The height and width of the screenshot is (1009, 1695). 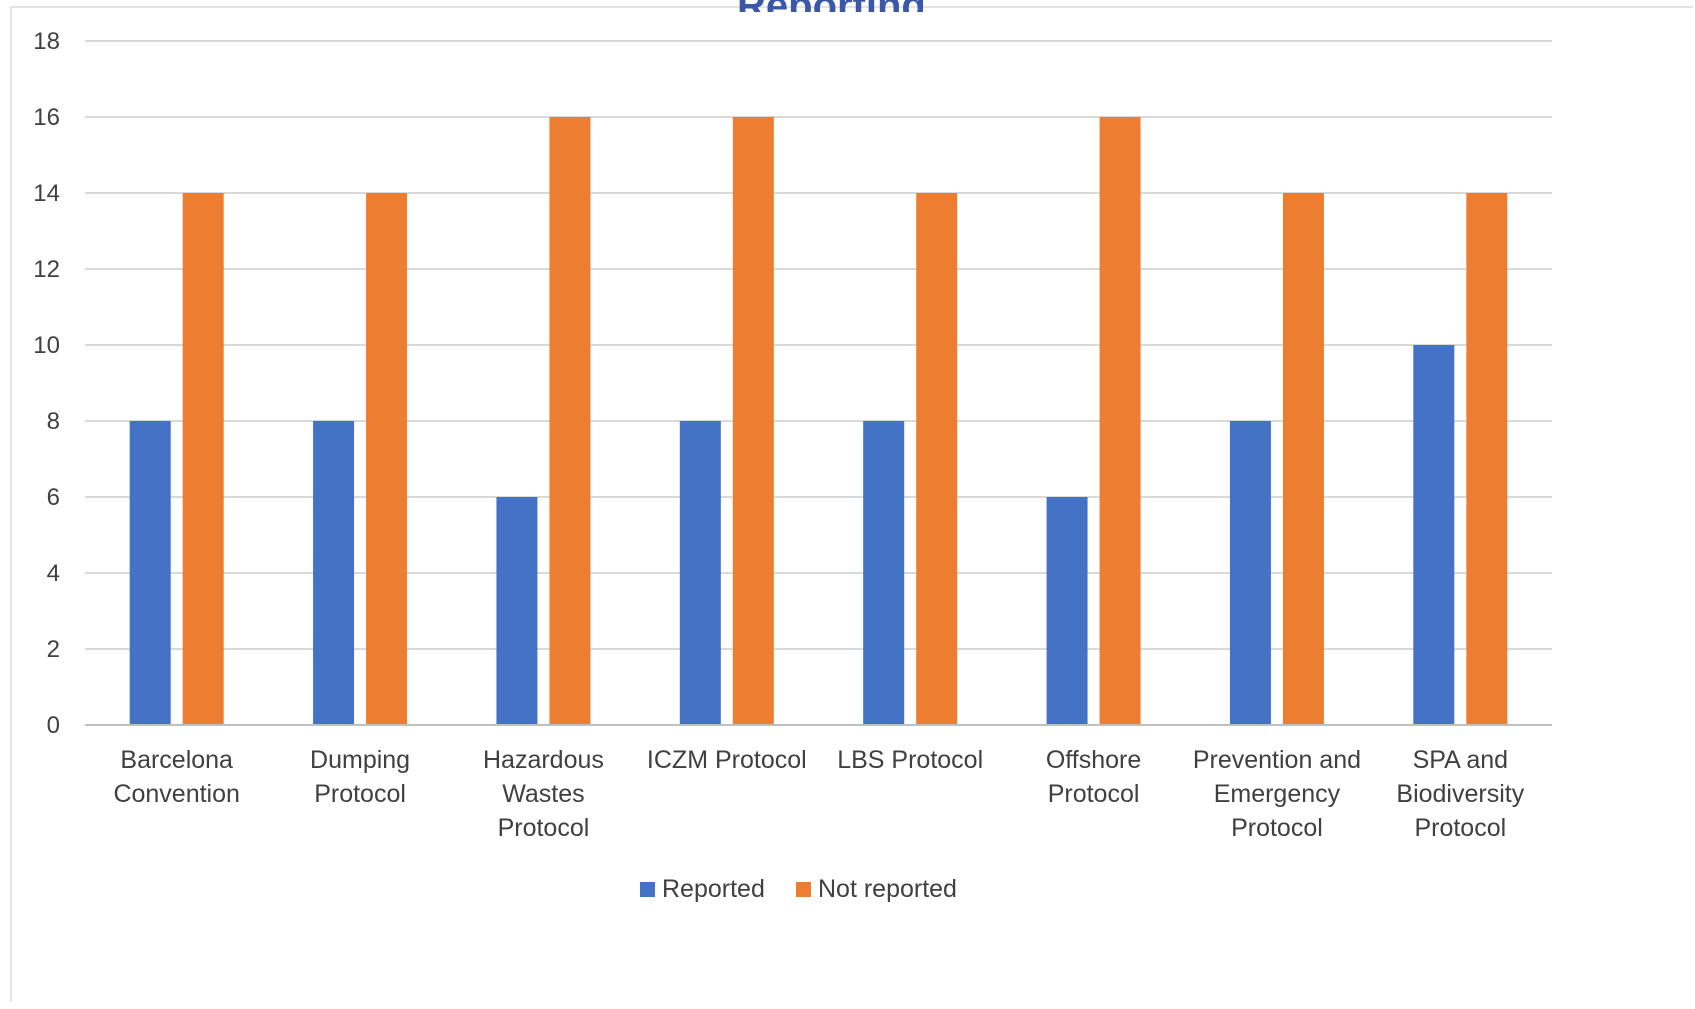 I want to click on x-category-label: Prevention and Emergency Protocol, so click(x=1277, y=794).